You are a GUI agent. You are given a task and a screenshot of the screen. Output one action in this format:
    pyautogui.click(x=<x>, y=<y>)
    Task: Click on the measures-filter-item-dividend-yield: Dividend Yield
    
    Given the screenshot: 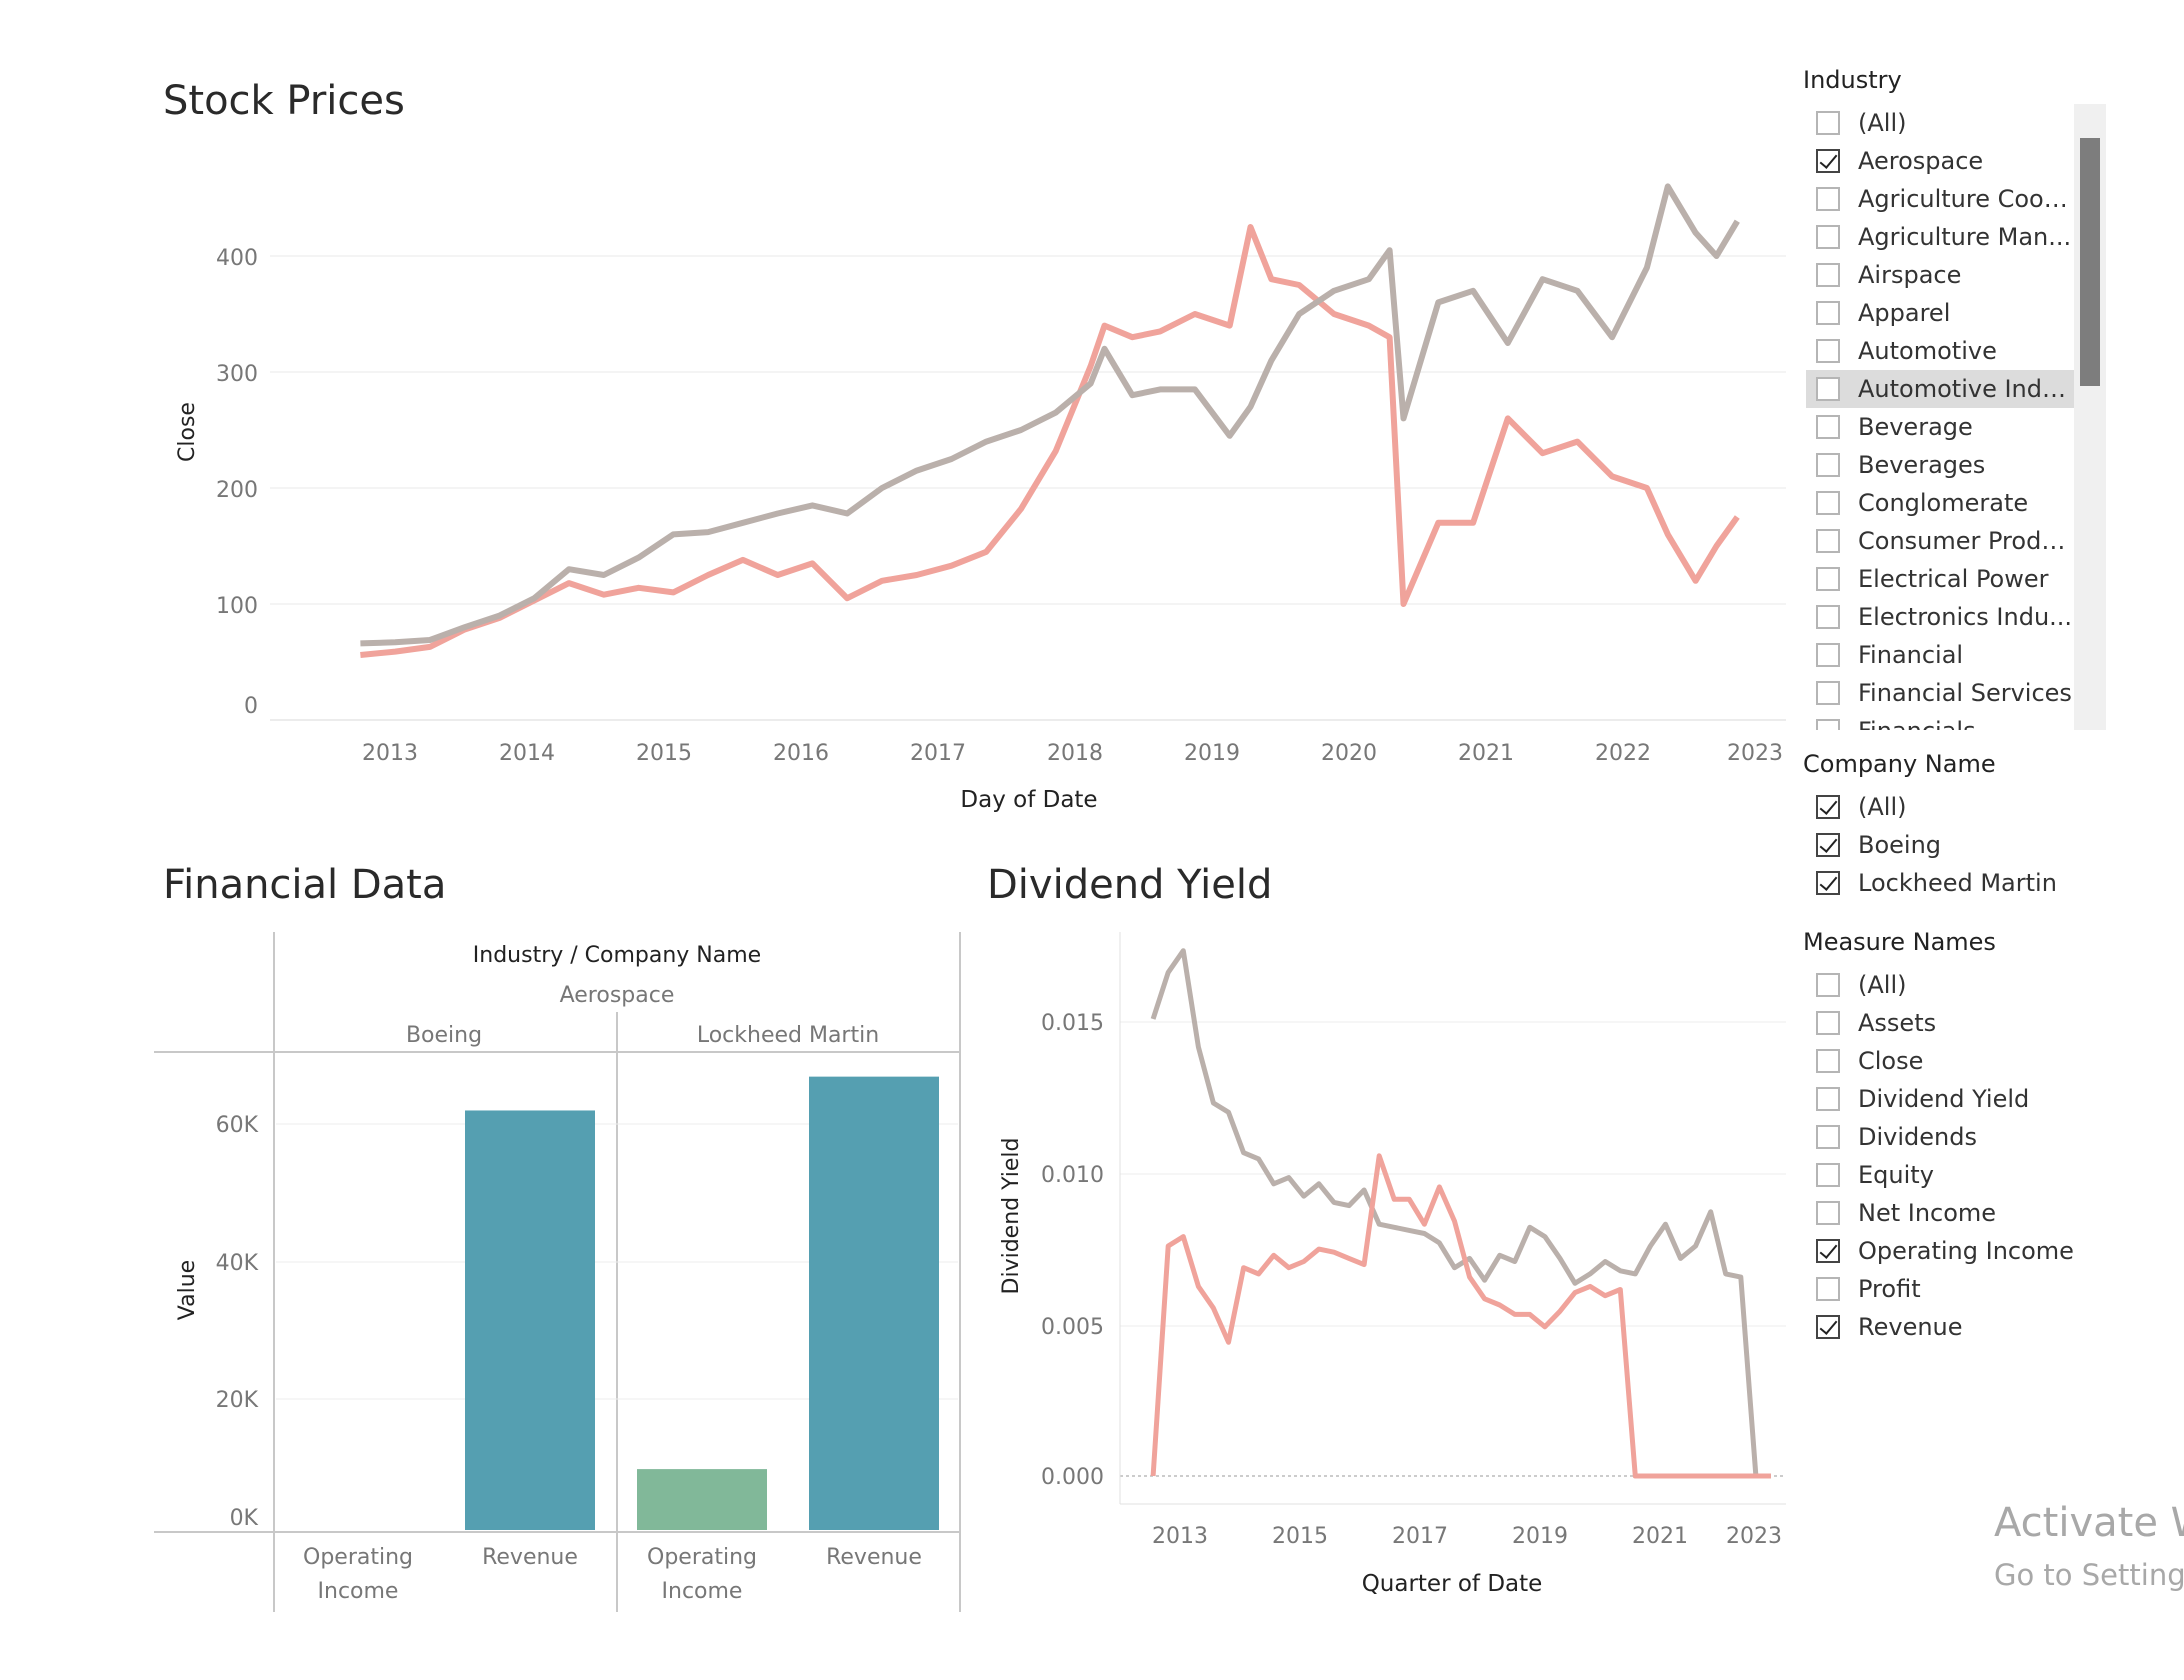 What is the action you would take?
    pyautogui.click(x=1940, y=1099)
    